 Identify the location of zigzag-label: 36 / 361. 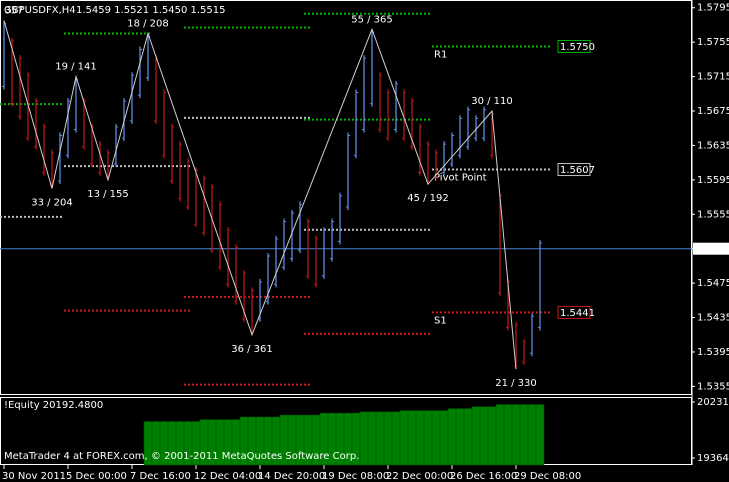
(252, 349).